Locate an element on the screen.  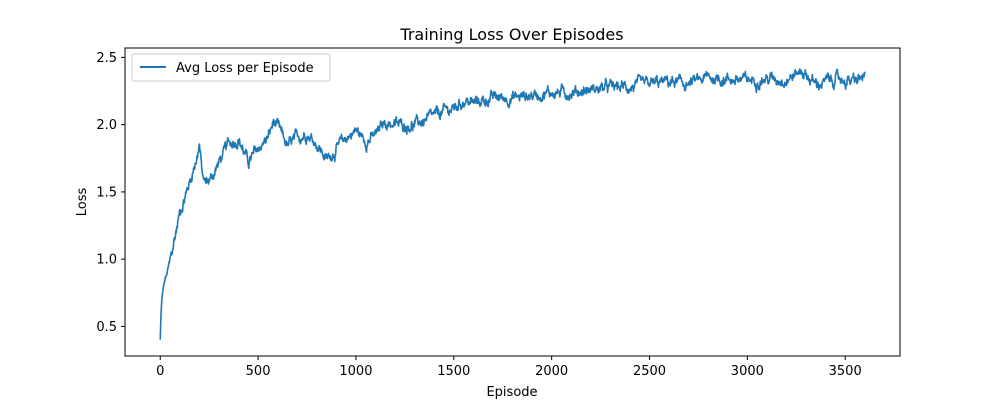
x-tick-label: 2000 is located at coordinates (551, 371).